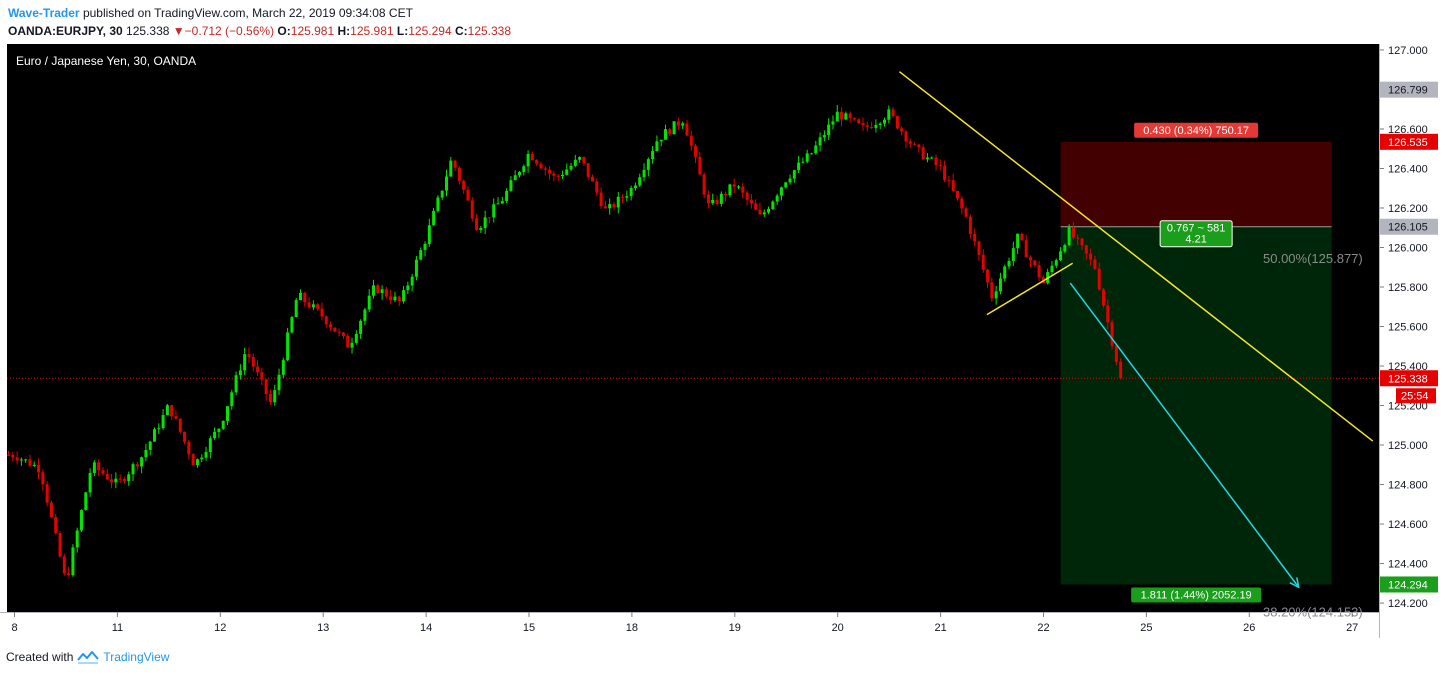 The image size is (1444, 676). I want to click on price-tick-label: 125.600, so click(1408, 328).